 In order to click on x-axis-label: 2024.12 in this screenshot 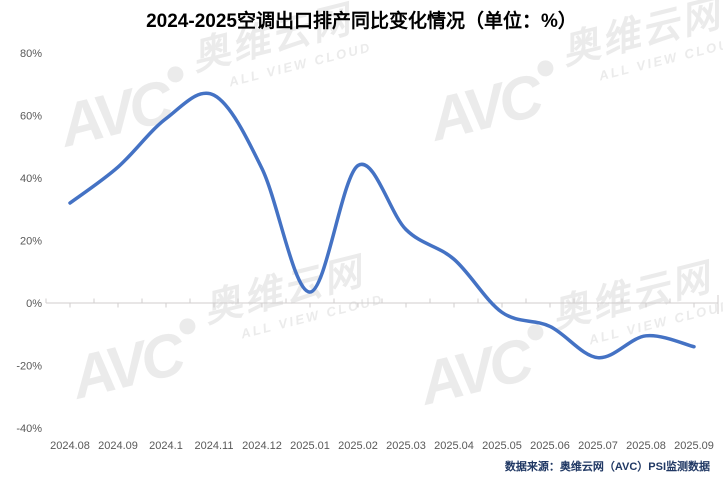, I will do `click(262, 446)`.